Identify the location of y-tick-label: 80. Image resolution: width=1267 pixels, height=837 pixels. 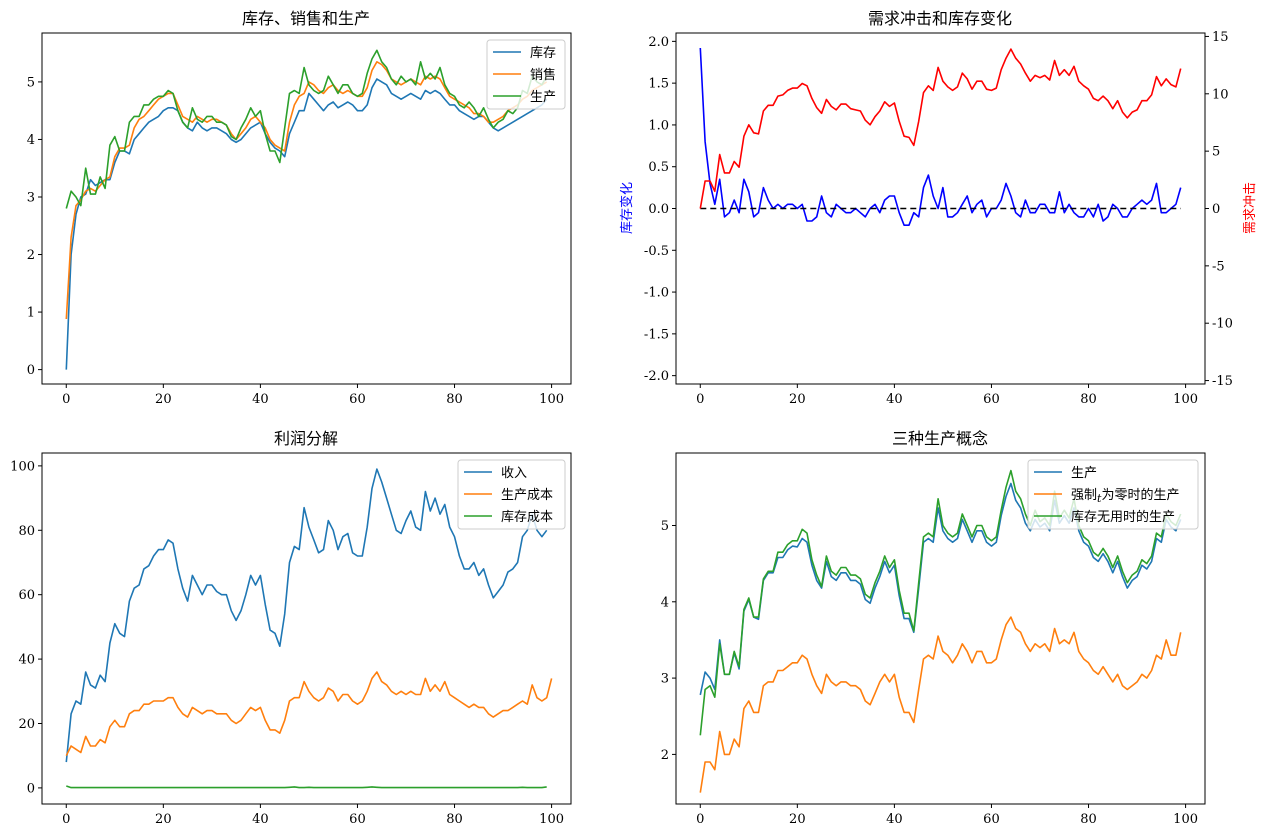
(26, 531).